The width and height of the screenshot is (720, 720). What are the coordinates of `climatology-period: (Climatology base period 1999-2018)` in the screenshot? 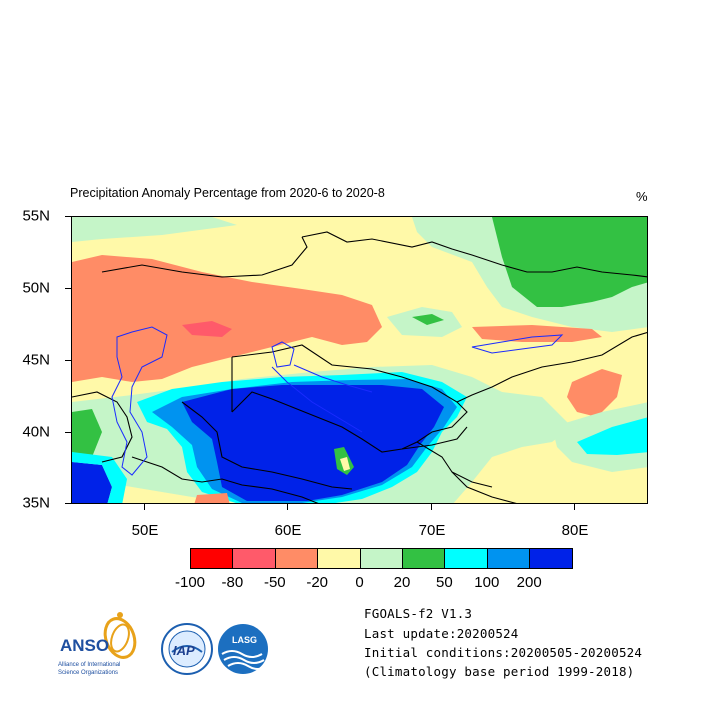 It's located at (499, 671).